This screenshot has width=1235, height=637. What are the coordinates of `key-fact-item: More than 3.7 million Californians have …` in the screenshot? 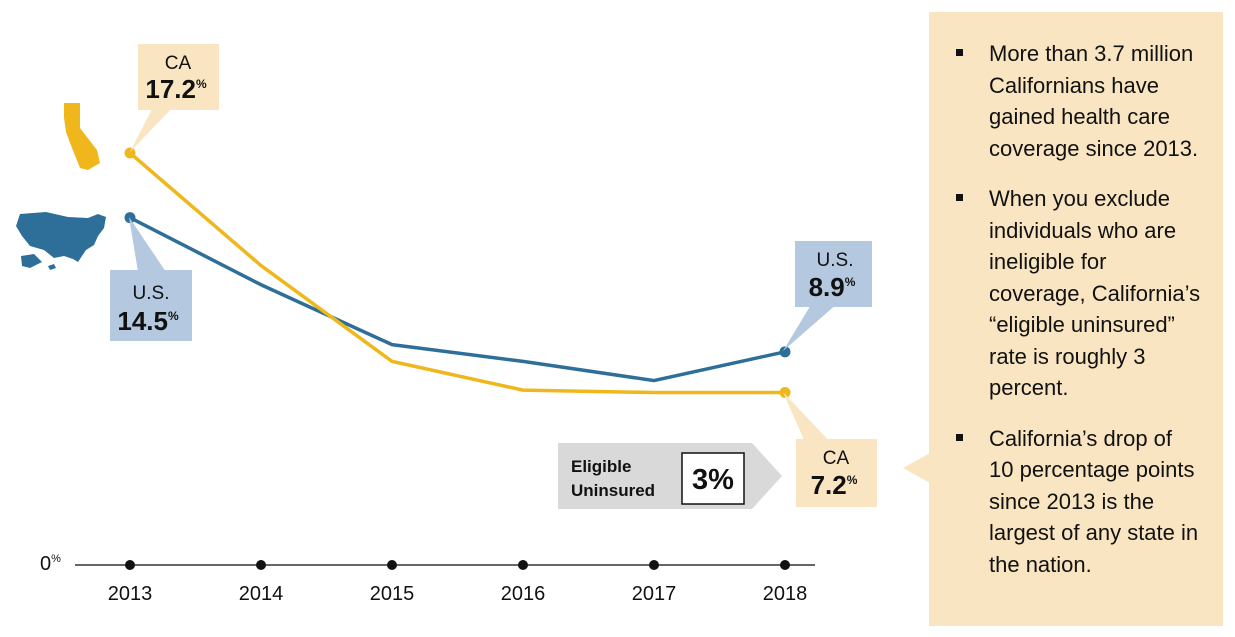 It's located at (1077, 101).